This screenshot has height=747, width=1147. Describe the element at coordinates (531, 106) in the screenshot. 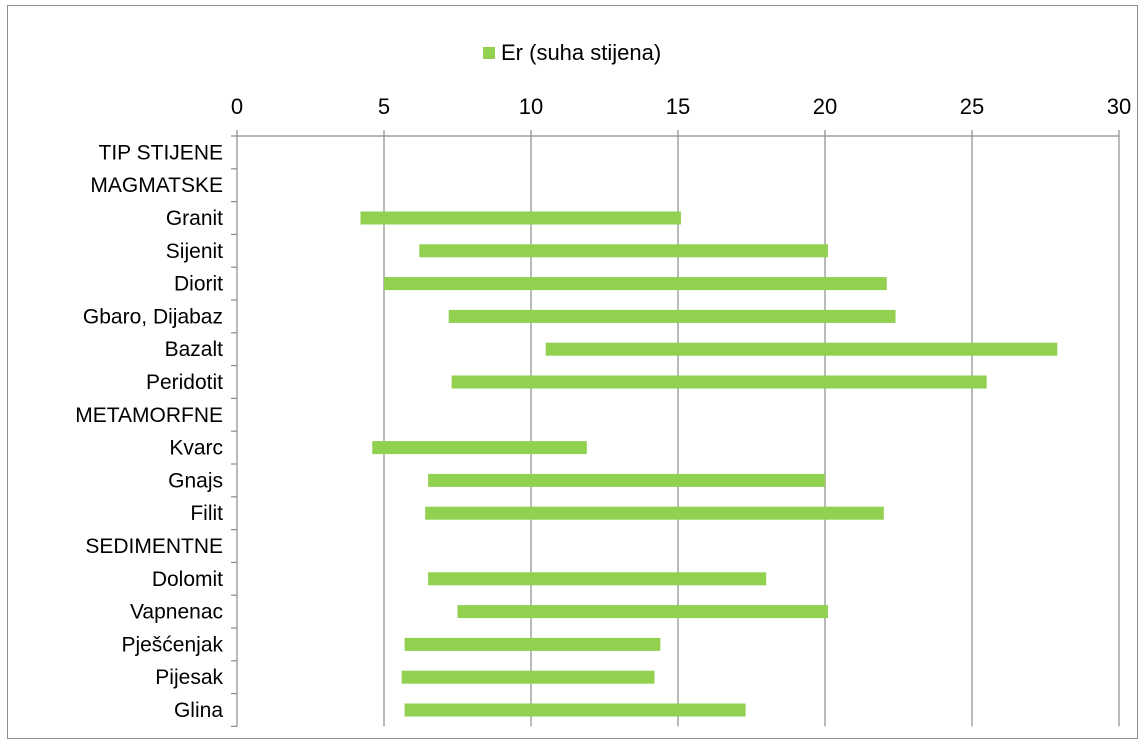

I see `x-tick-label: 10` at that location.